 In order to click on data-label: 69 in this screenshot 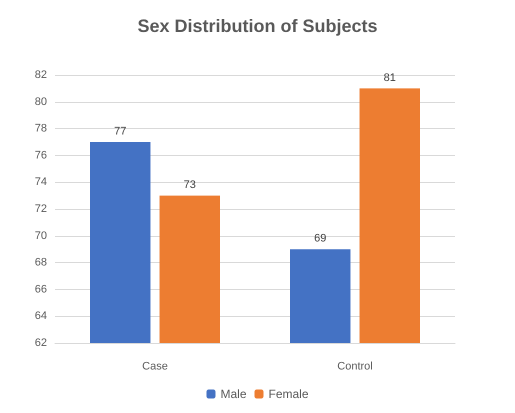, I will do `click(320, 238)`.